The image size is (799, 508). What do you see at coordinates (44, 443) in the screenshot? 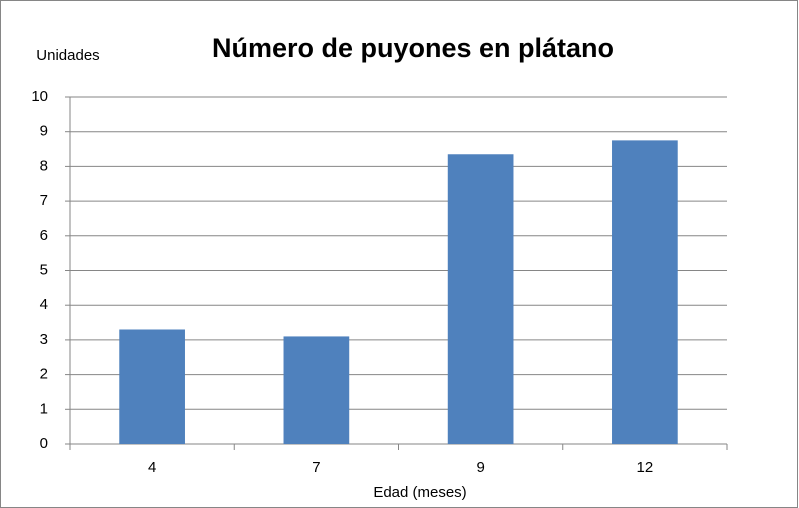
I see `y-tick-label: 0` at bounding box center [44, 443].